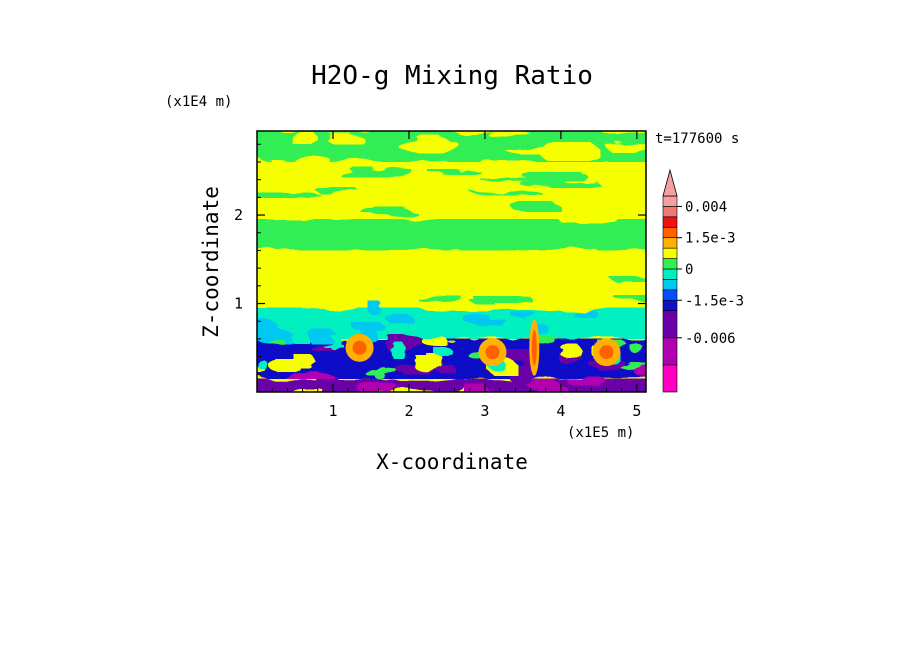  What do you see at coordinates (238, 304) in the screenshot?
I see `y-tick-label: 1` at bounding box center [238, 304].